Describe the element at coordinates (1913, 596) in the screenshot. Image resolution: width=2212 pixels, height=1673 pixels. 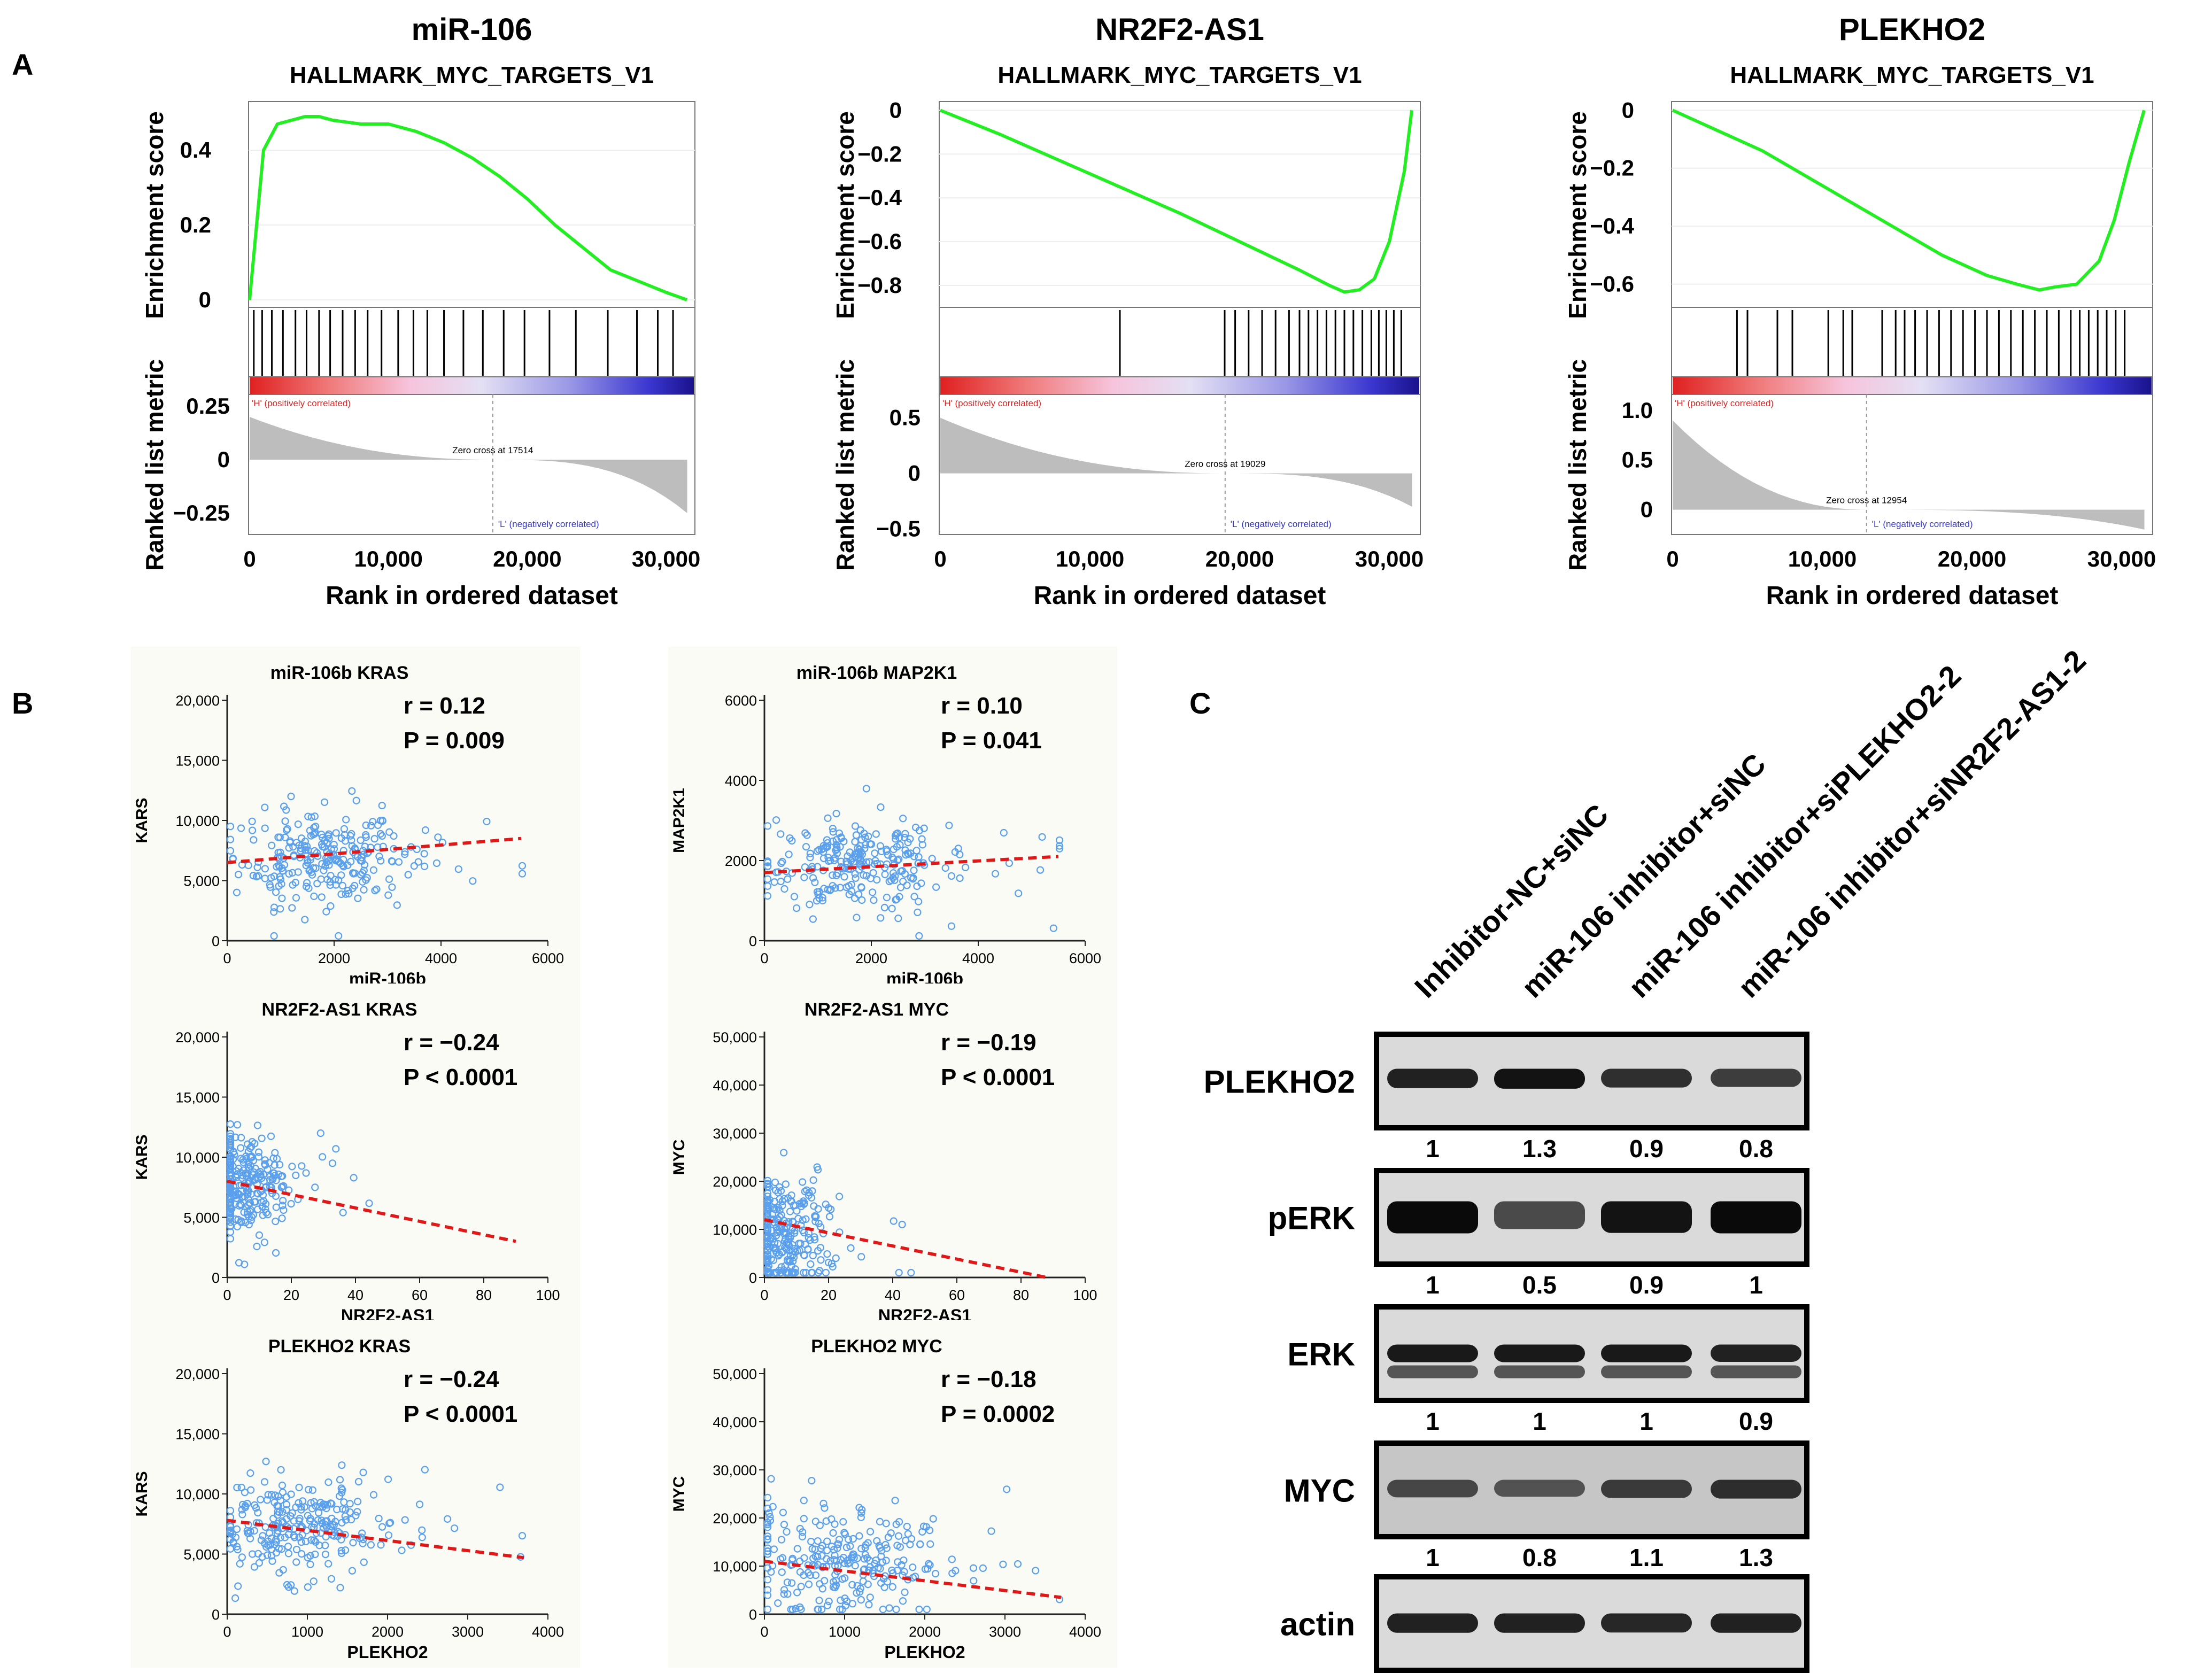
I see `x-axis-label: Rank in ordered dataset` at that location.